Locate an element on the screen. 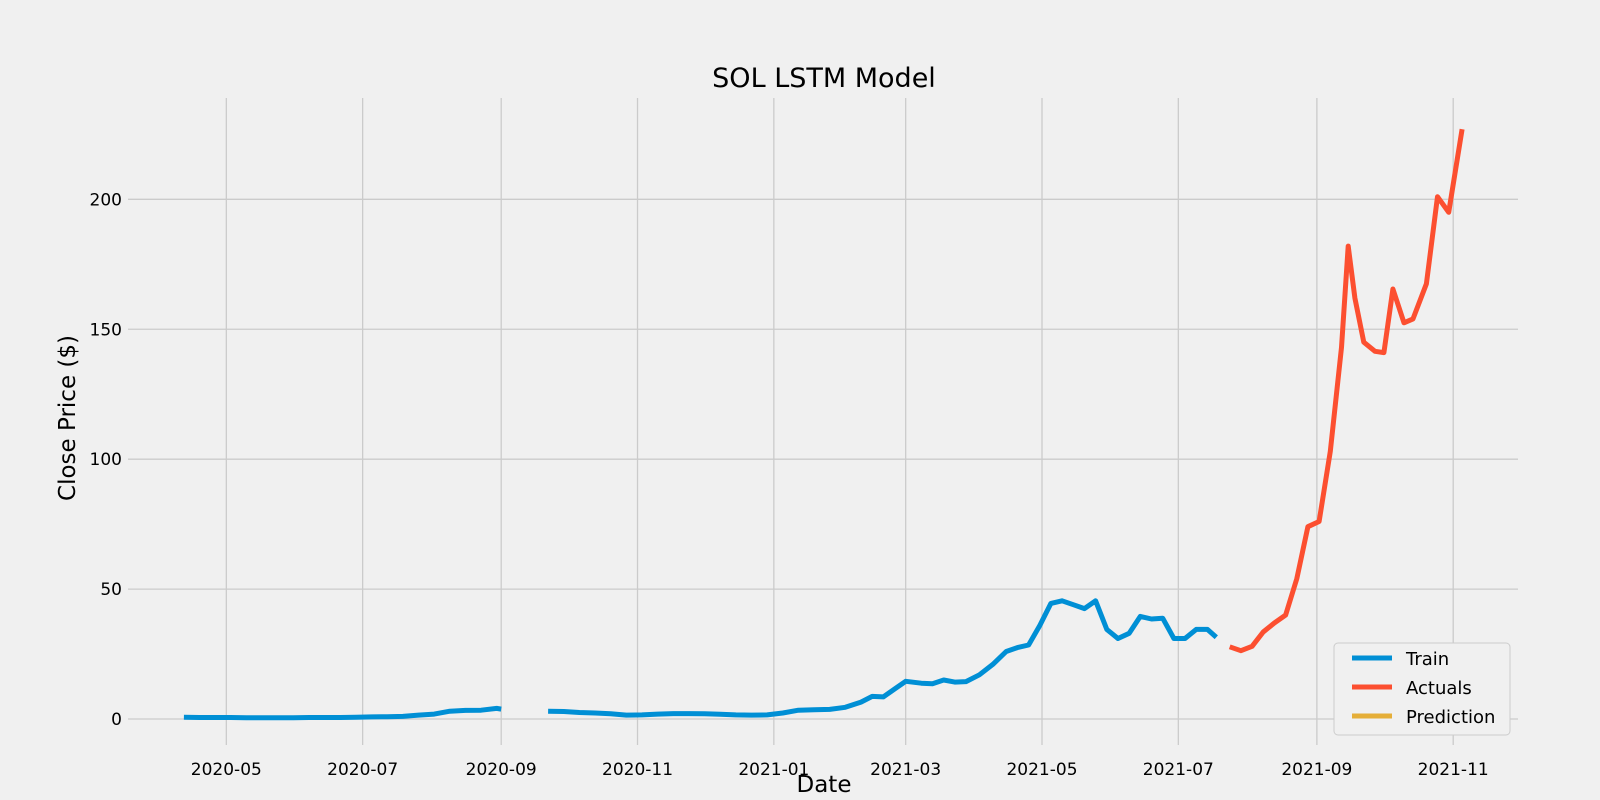 The image size is (1600, 800). y-tick-labels: 0 50 100 150 200 is located at coordinates (106, 460).